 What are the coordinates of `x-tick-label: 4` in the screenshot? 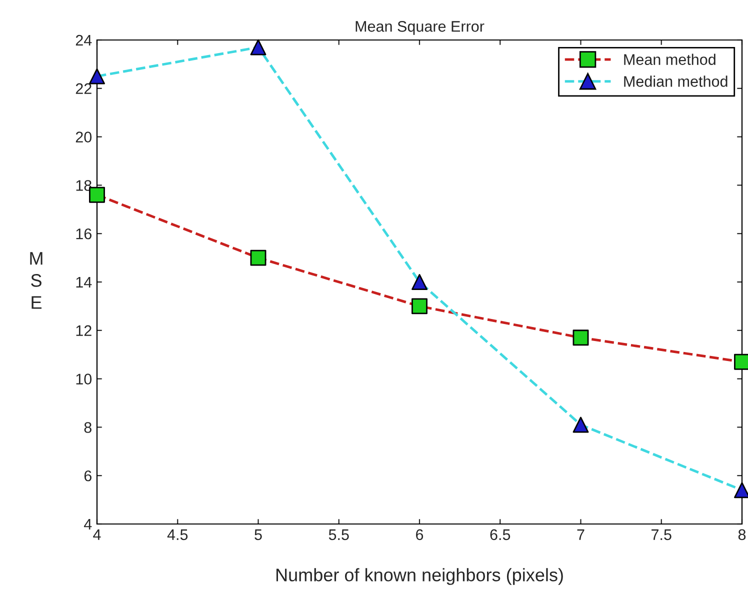 It's located at (97, 534).